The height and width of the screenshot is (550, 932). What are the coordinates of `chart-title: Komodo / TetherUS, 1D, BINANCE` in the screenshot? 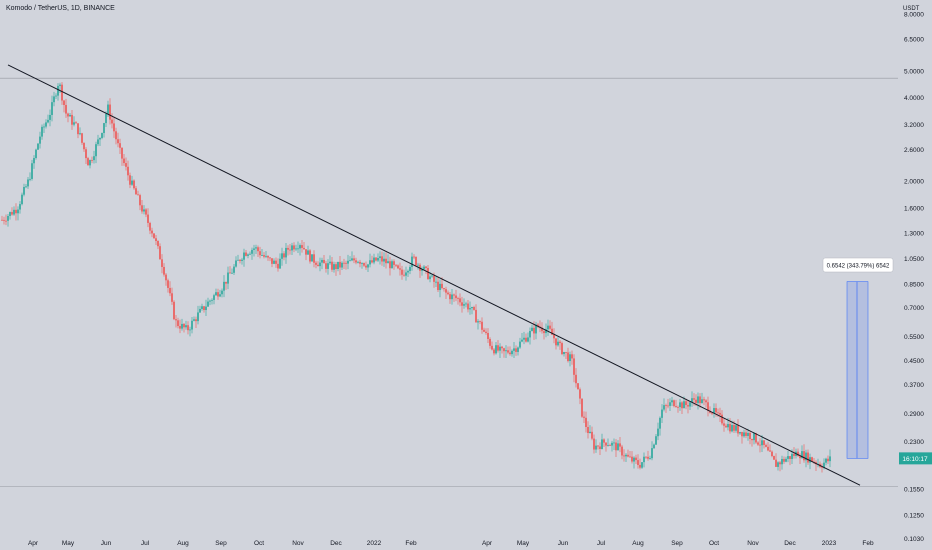 It's located at (60, 8).